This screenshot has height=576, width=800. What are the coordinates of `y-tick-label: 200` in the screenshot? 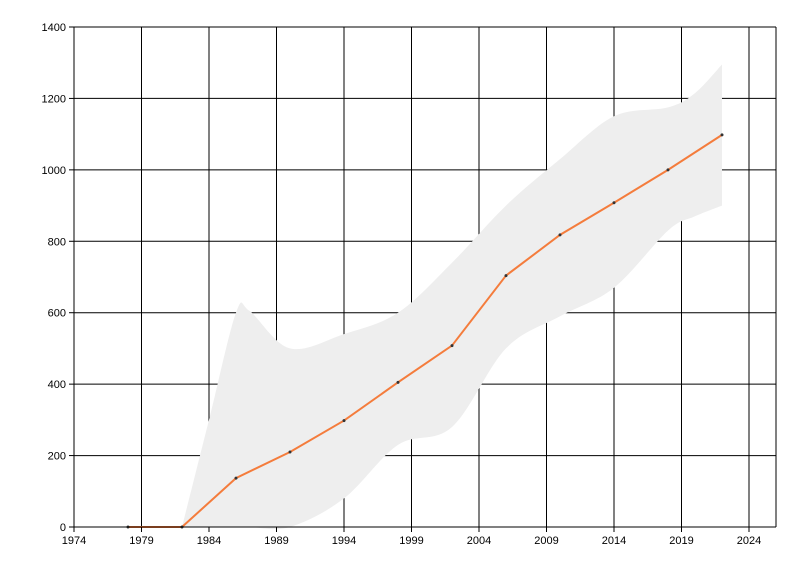 It's located at (57, 457).